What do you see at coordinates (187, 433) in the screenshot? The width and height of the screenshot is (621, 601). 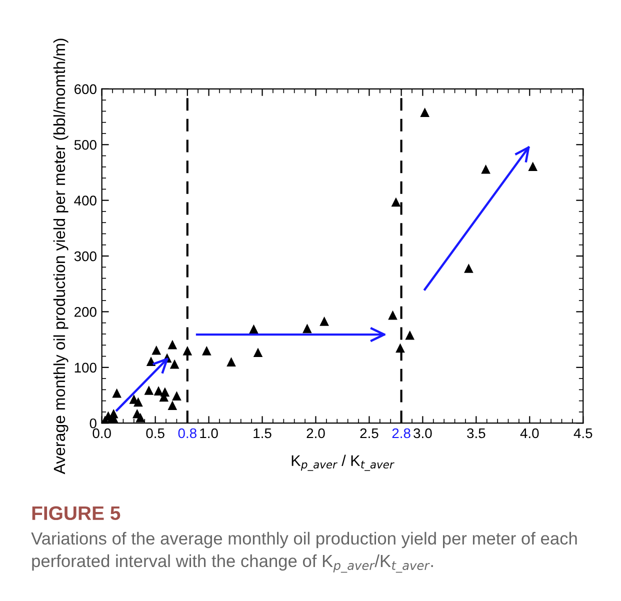 I see `x-tick-label: 0.8` at bounding box center [187, 433].